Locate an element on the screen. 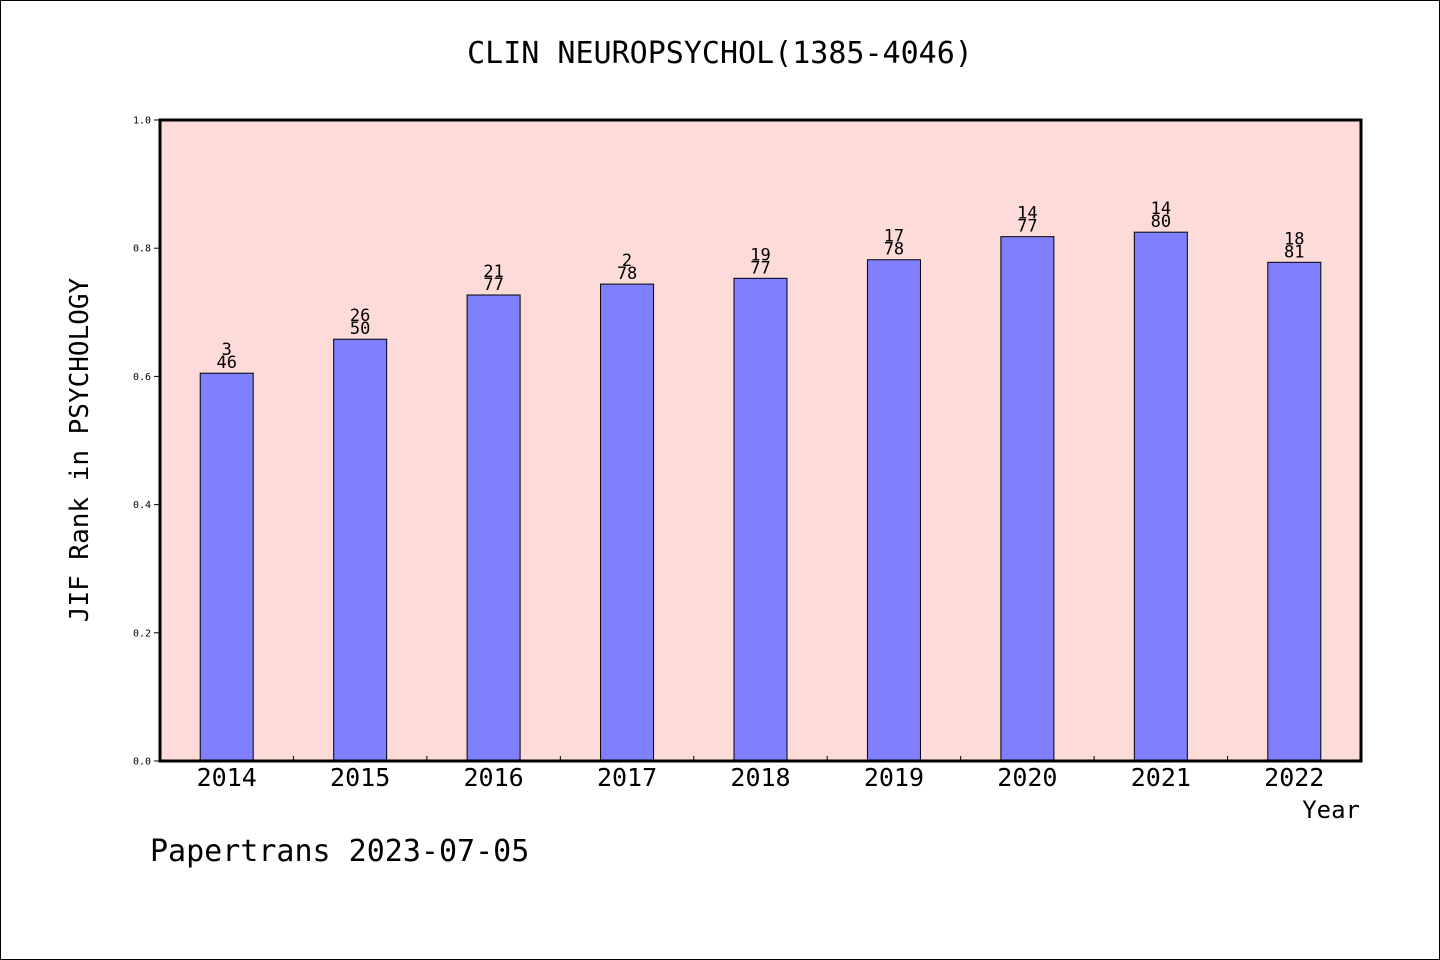 The image size is (1440, 960). x-tick-label: 2016 is located at coordinates (494, 777).